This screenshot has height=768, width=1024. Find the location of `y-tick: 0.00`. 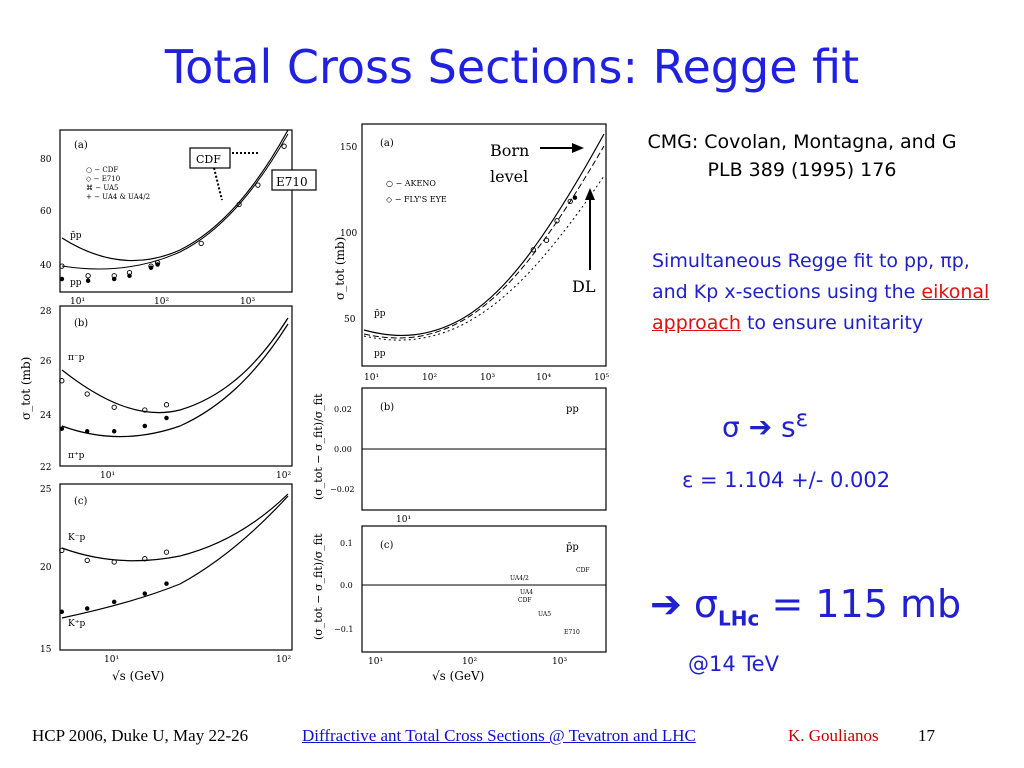

y-tick: 0.00 is located at coordinates (343, 449).